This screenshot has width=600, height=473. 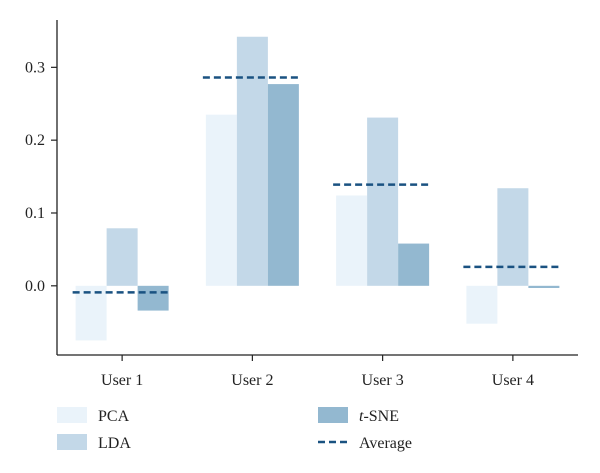 I want to click on y-ticks: 0.0 0.1 0.2 0.3, so click(x=41, y=177).